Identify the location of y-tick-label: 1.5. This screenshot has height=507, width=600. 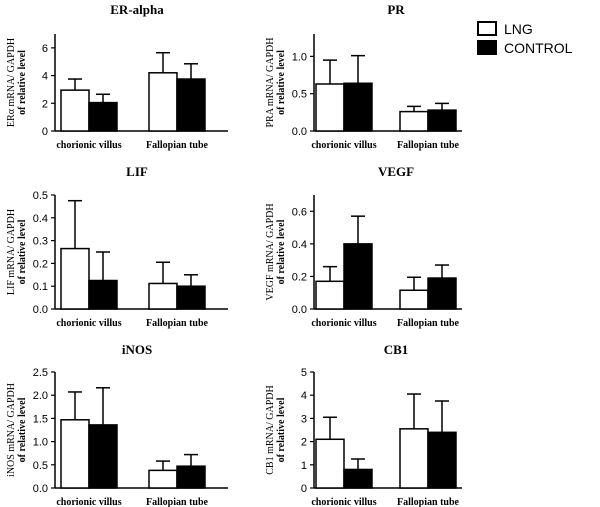
(40, 419).